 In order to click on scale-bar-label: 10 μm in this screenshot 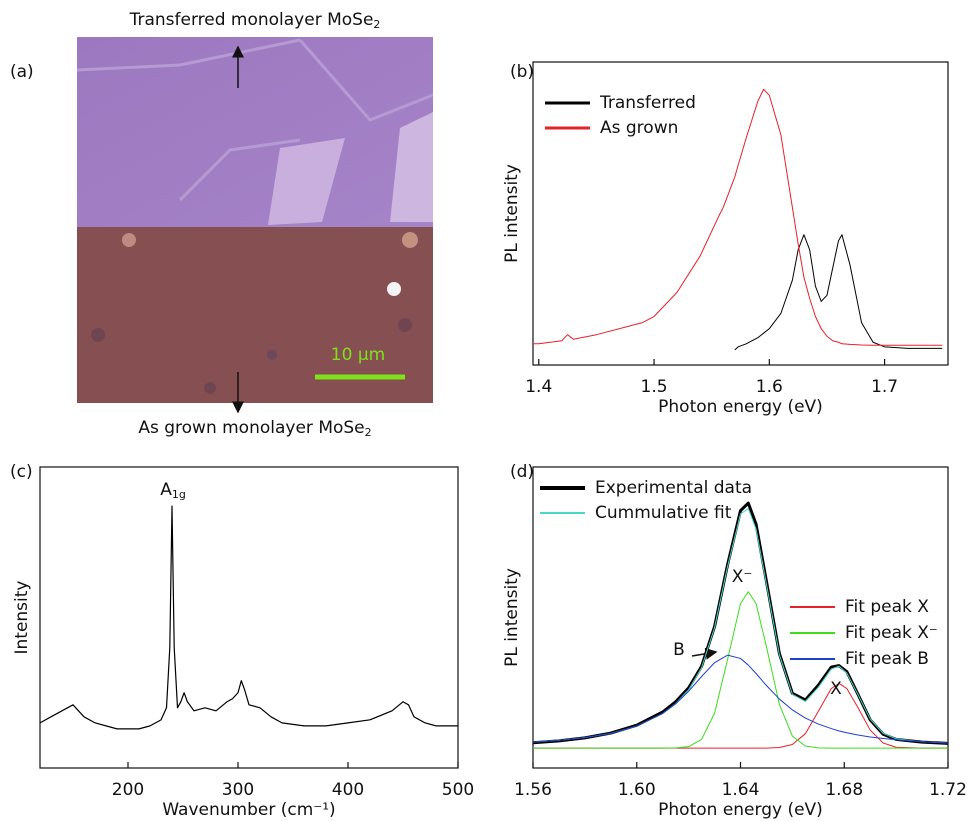, I will do `click(358, 355)`.